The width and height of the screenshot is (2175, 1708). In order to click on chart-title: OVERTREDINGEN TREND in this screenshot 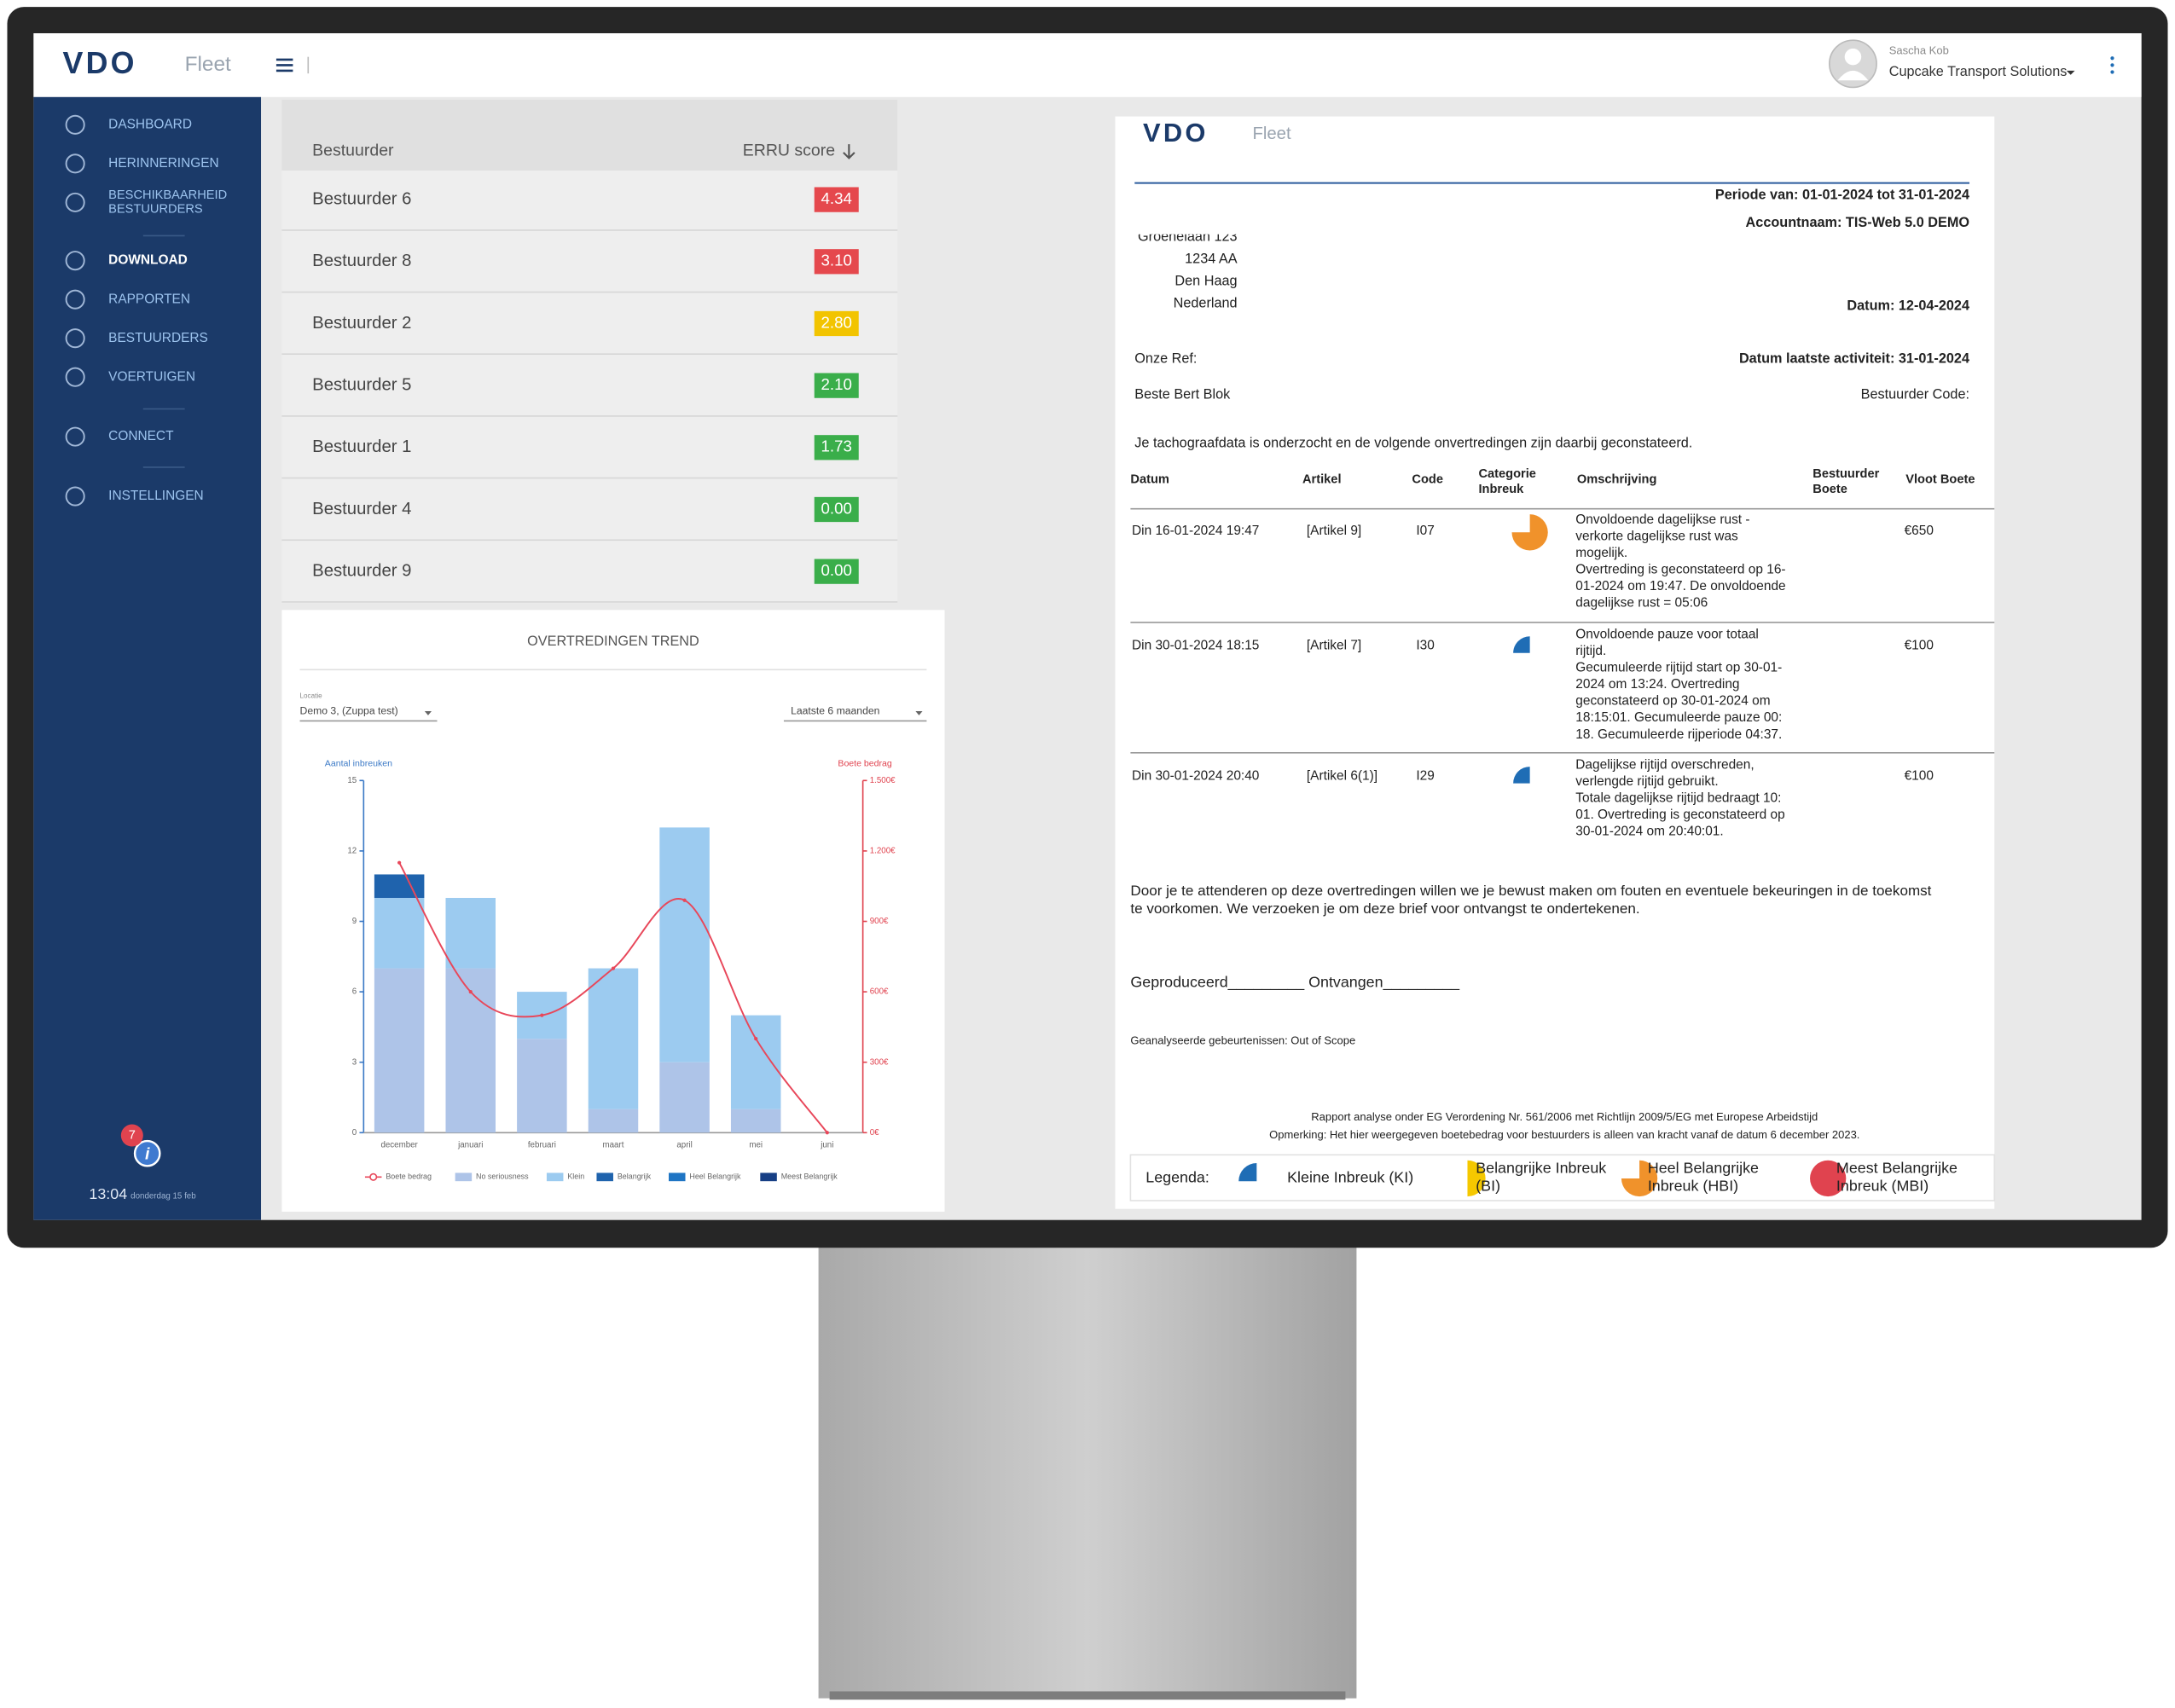, I will do `click(613, 641)`.